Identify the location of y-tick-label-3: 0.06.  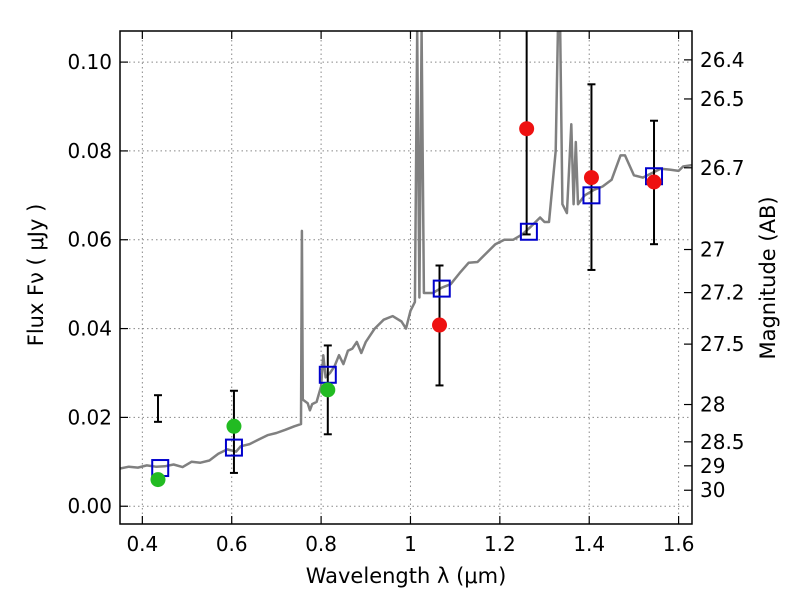
(89, 240).